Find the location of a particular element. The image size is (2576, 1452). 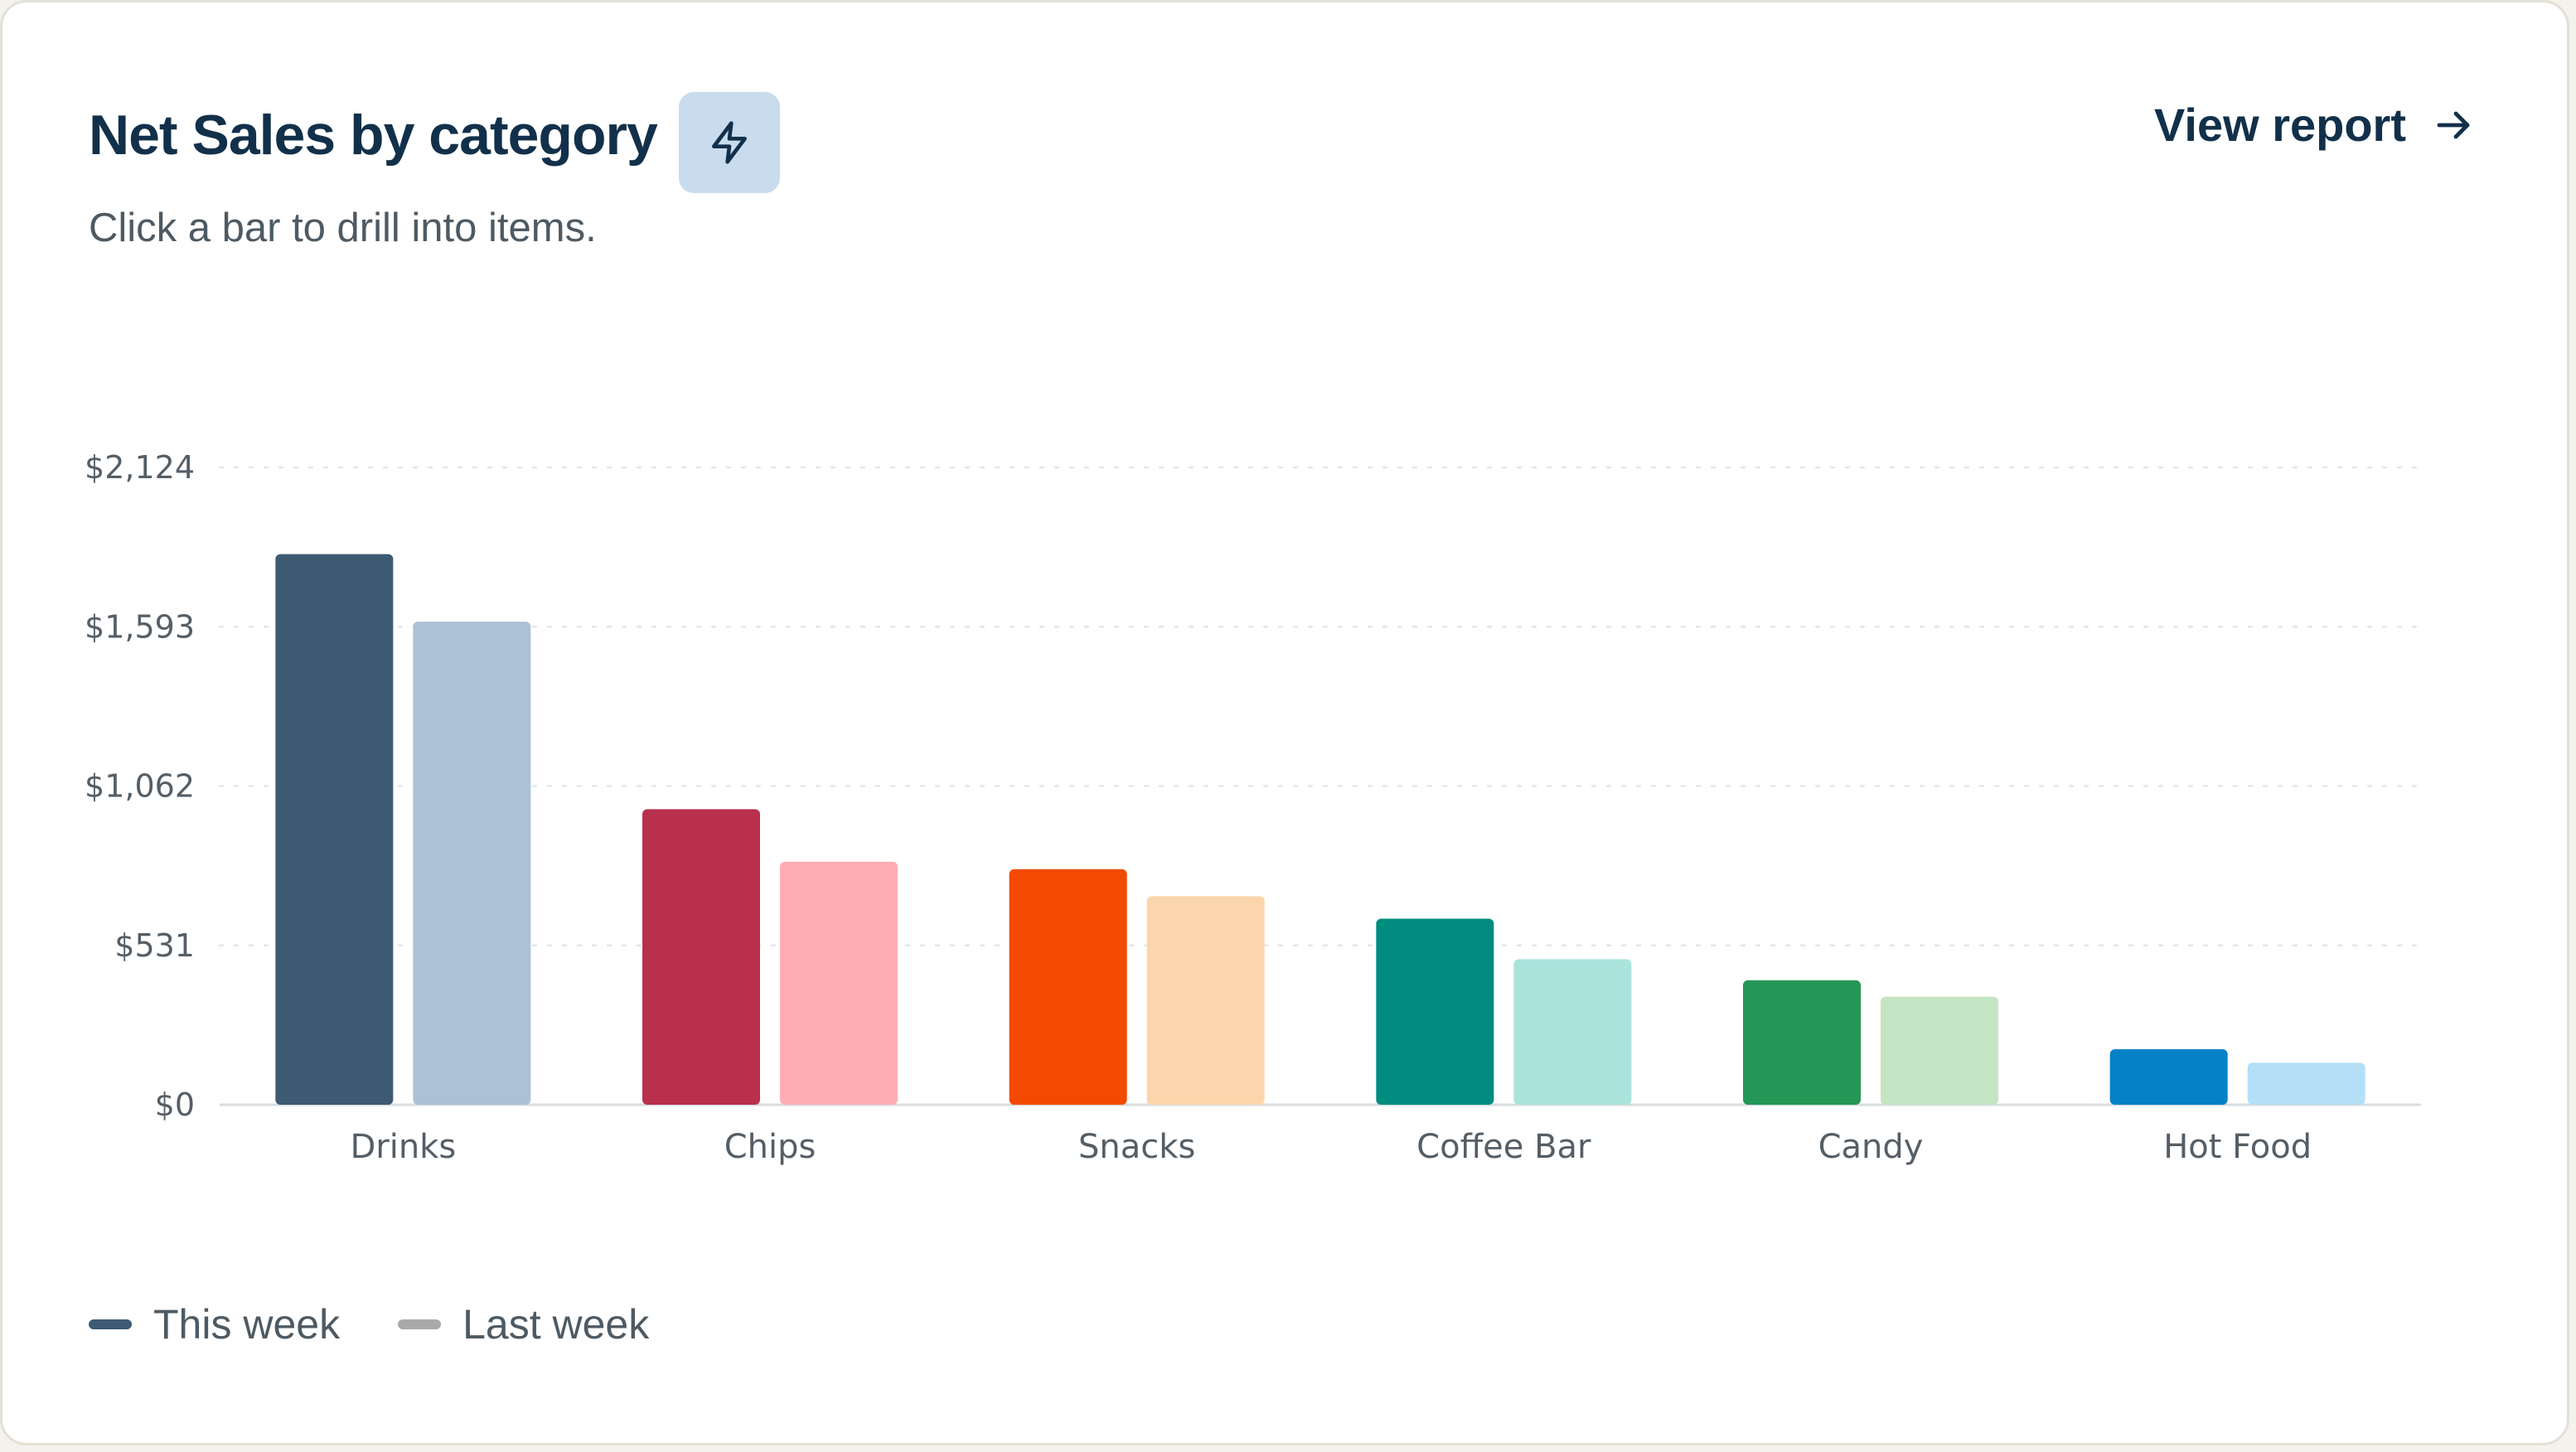

x-category-label: Coffee Bar is located at coordinates (1503, 1147).